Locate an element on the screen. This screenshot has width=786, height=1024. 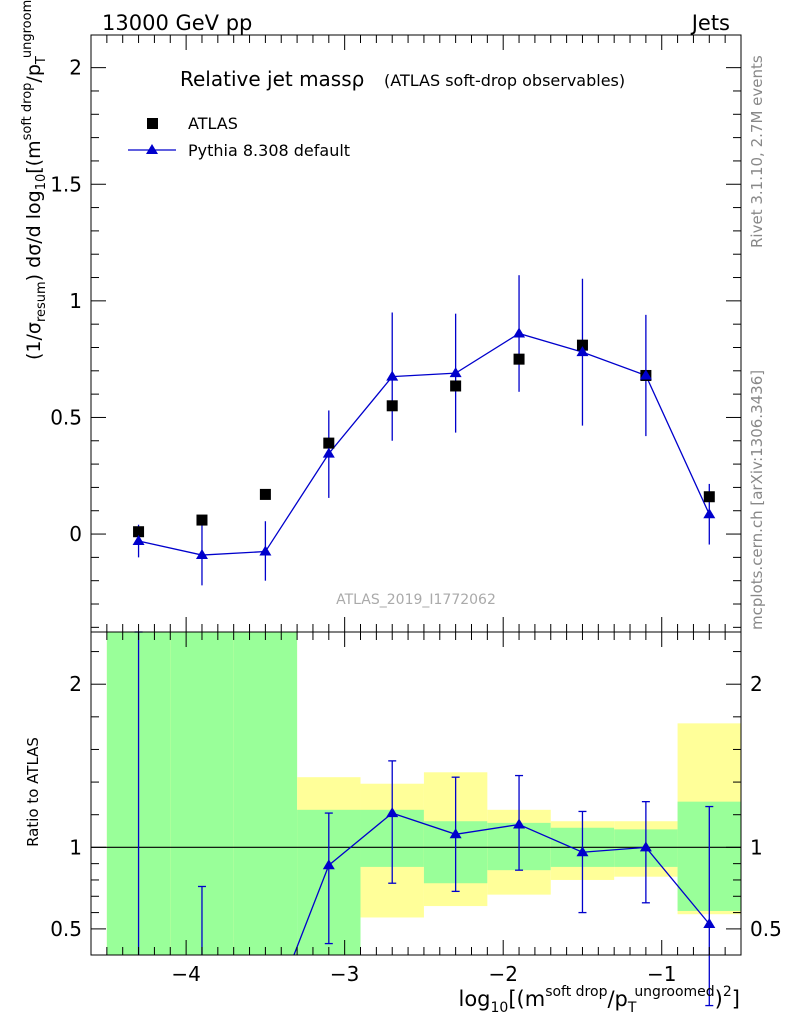
header-right: Jets is located at coordinates (710, 23).